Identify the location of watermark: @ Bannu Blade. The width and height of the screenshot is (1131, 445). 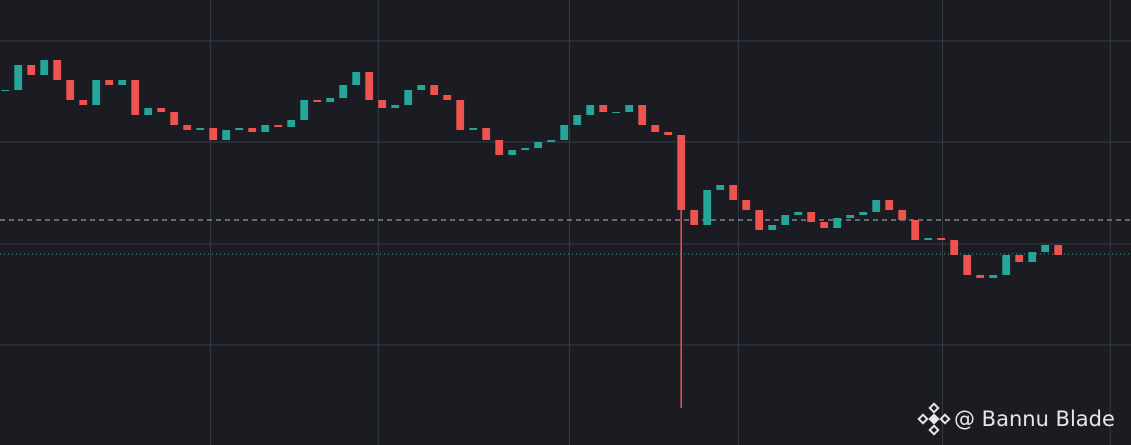
(1016, 419).